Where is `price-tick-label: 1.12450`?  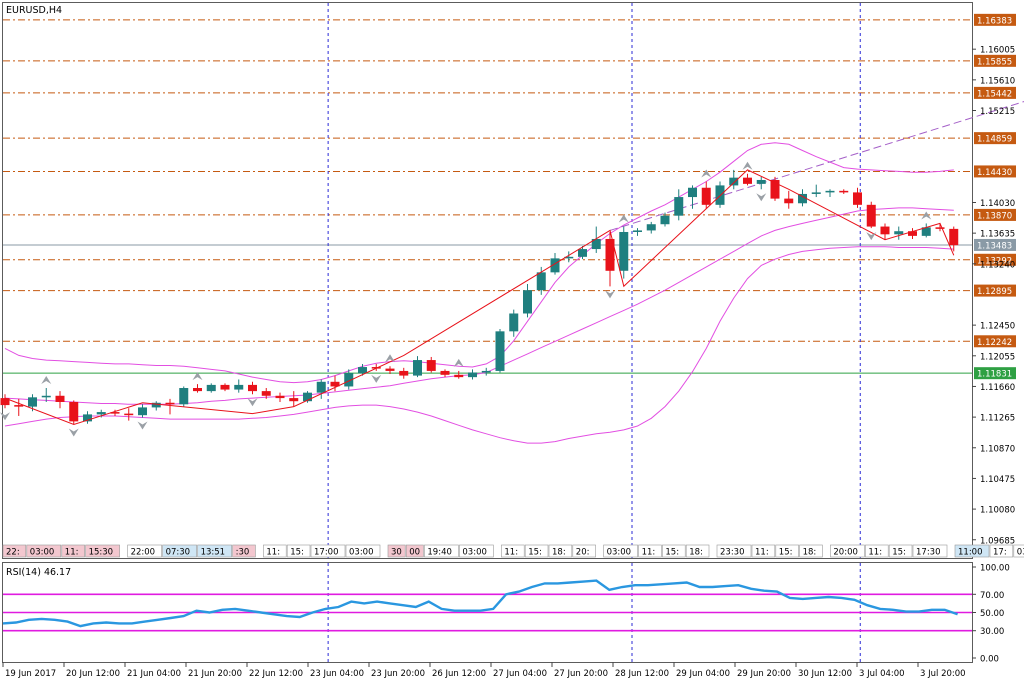 price-tick-label: 1.12450 is located at coordinates (997, 327).